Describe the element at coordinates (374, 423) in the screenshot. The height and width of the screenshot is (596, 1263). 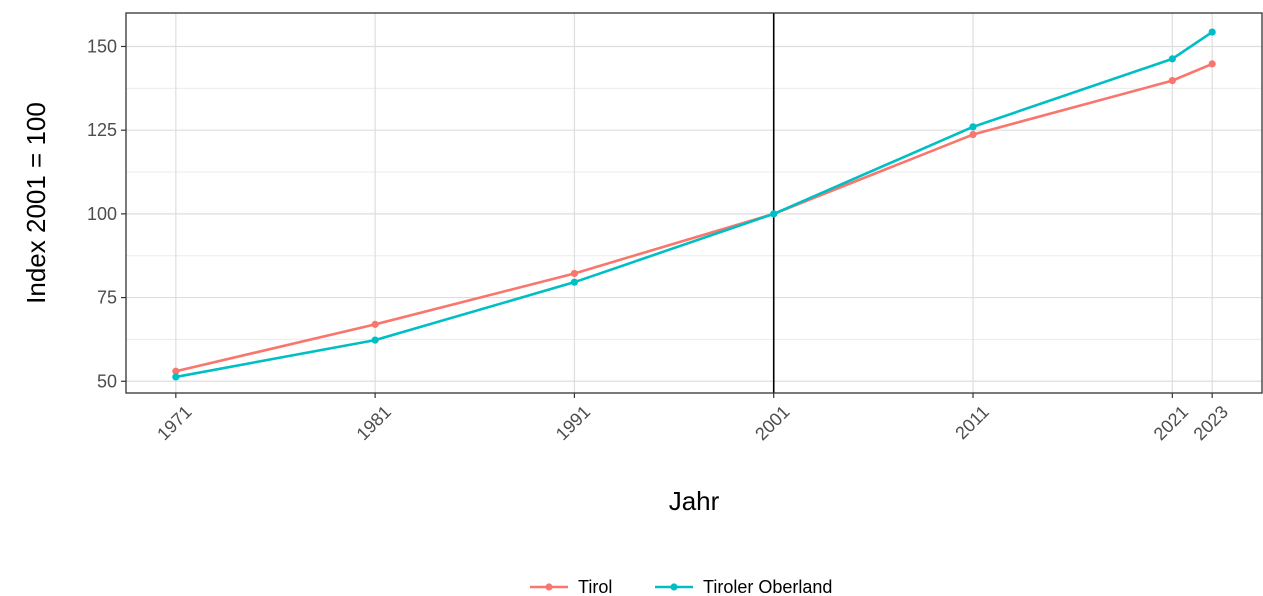
I see `x-tick-label: 1981` at that location.